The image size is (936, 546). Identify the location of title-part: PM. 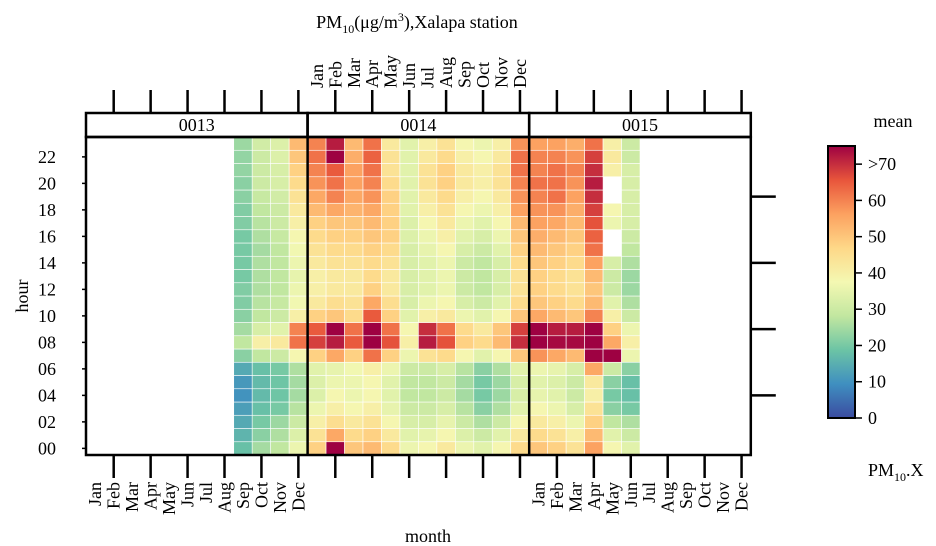
(329, 22).